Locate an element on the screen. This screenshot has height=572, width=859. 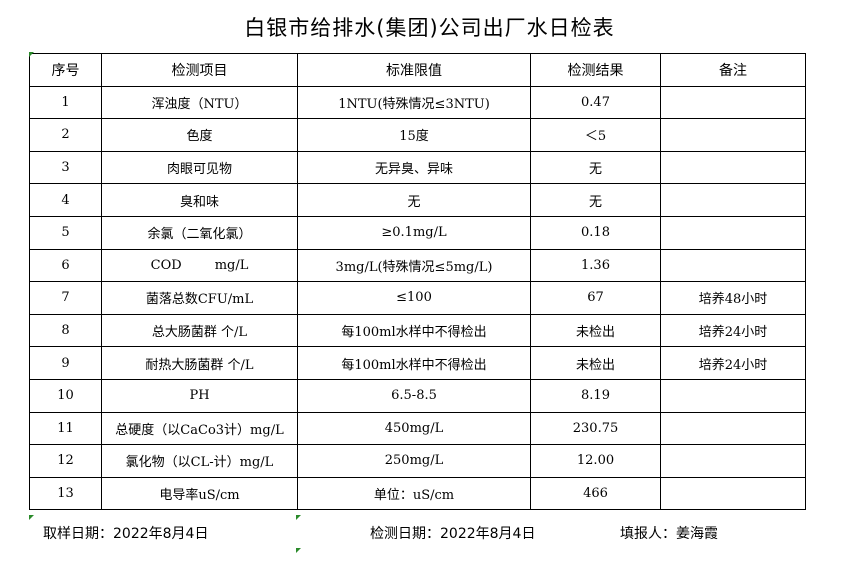
reporter: 填报人：姜海霞 is located at coordinates (669, 534).